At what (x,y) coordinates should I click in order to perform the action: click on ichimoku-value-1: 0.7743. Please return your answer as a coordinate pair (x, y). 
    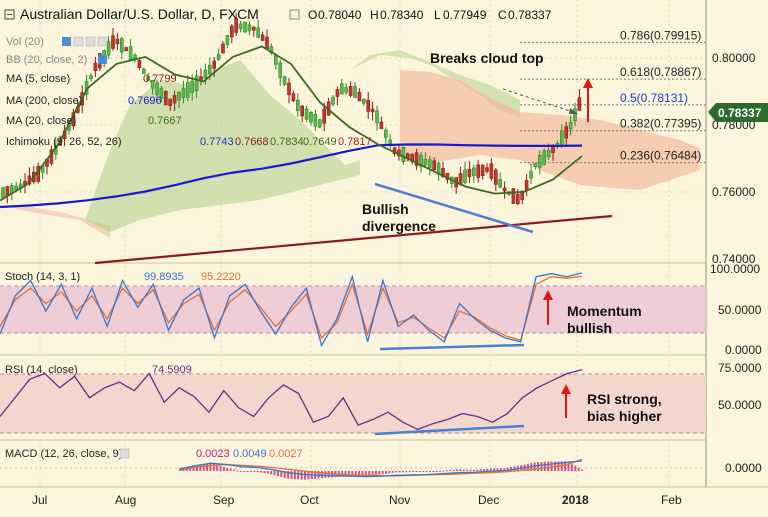
    Looking at the image, I should click on (217, 142).